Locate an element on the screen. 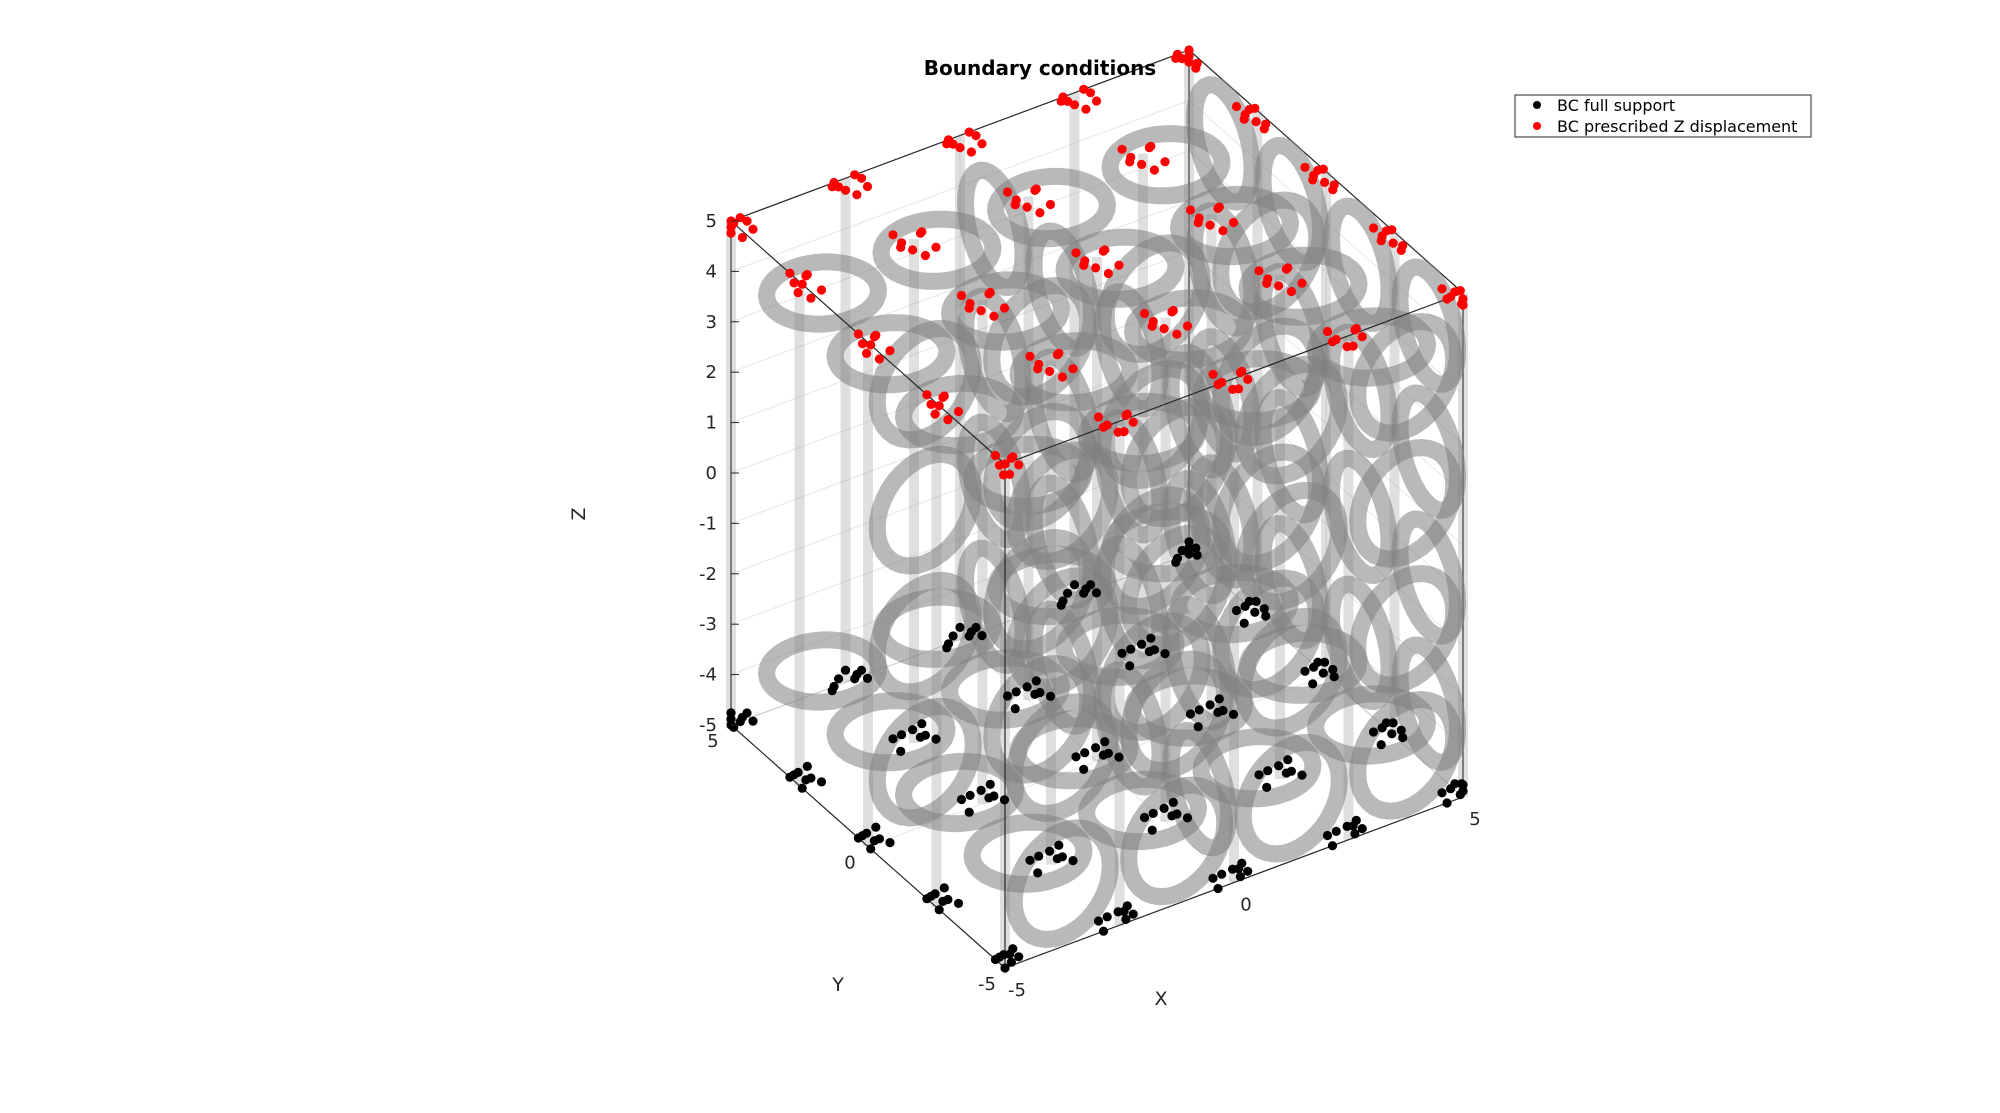 The width and height of the screenshot is (2000, 1113). legend-marker-full-support is located at coordinates (1537, 105).